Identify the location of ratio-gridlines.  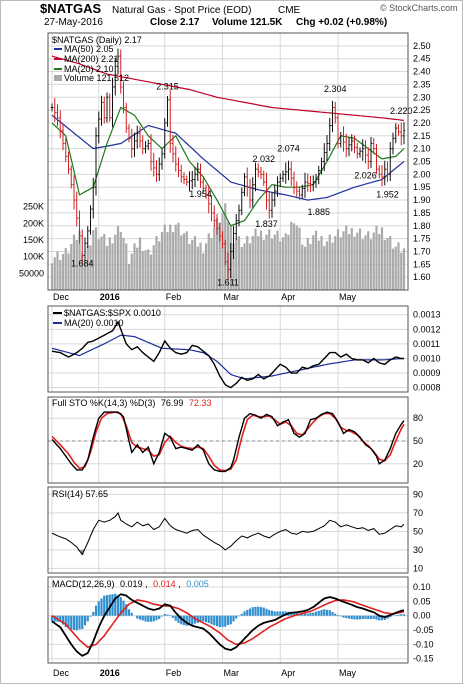
(228, 349).